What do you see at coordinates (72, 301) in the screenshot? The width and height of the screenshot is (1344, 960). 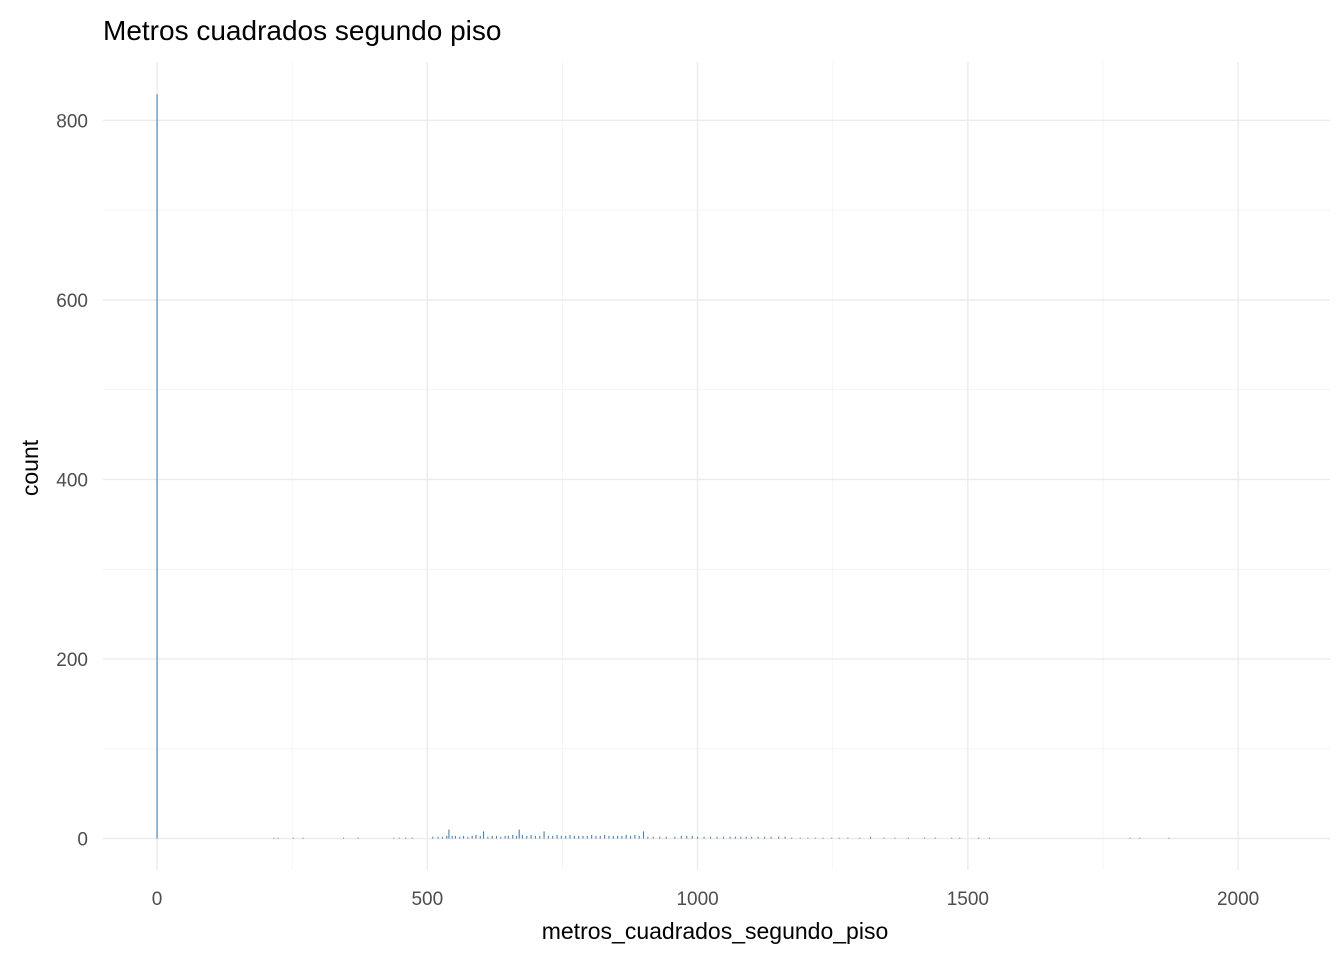 I see `y-tick-label: 600` at bounding box center [72, 301].